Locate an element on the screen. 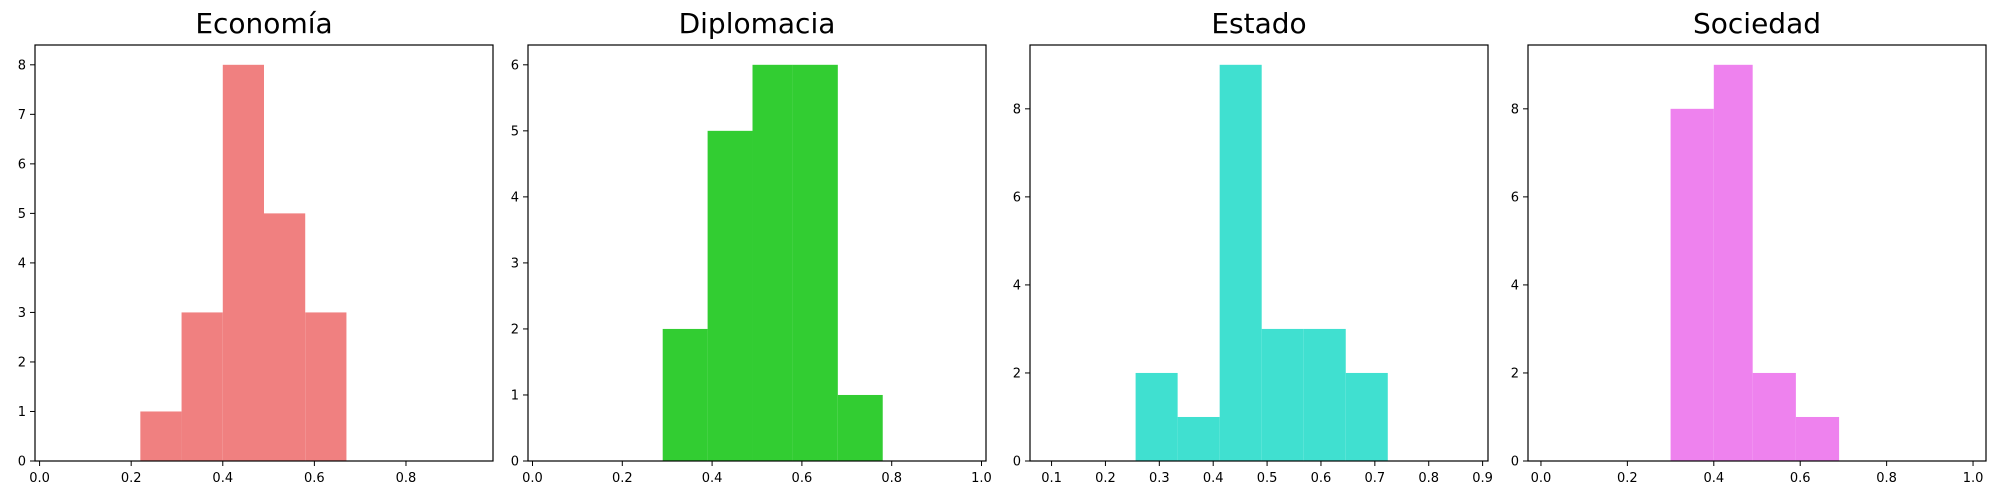 The width and height of the screenshot is (2000, 500). x-tick-label: 0.7 is located at coordinates (1375, 478).